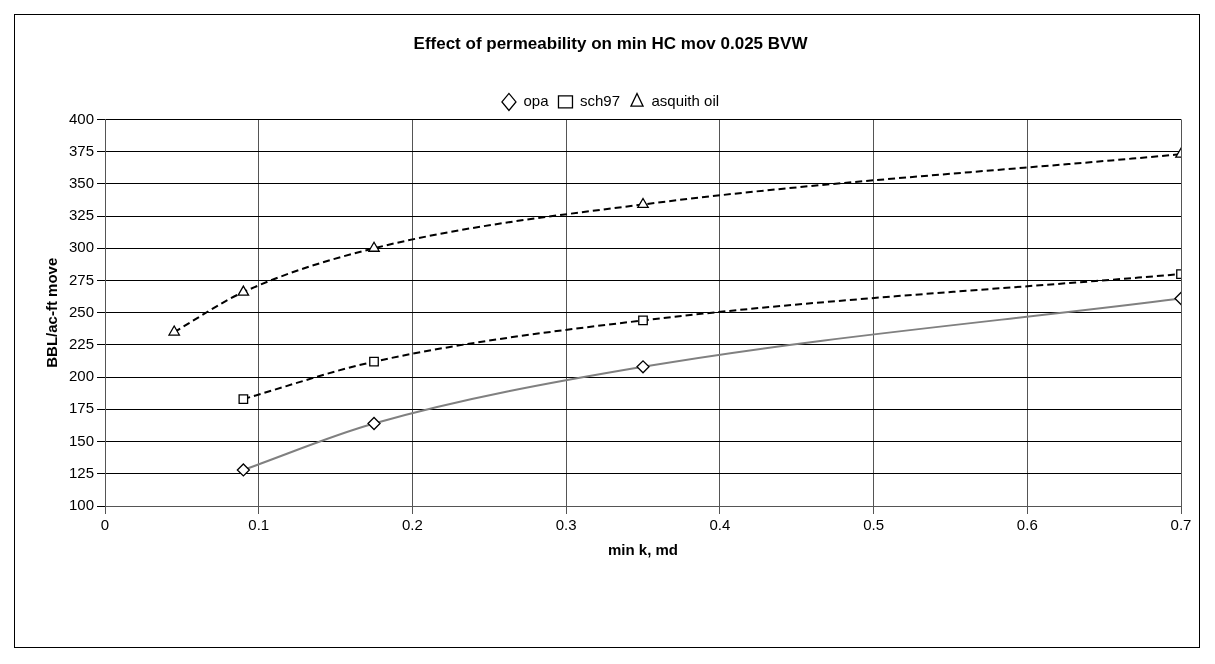  What do you see at coordinates (82, 376) in the screenshot?
I see `y-tick-label: 200` at bounding box center [82, 376].